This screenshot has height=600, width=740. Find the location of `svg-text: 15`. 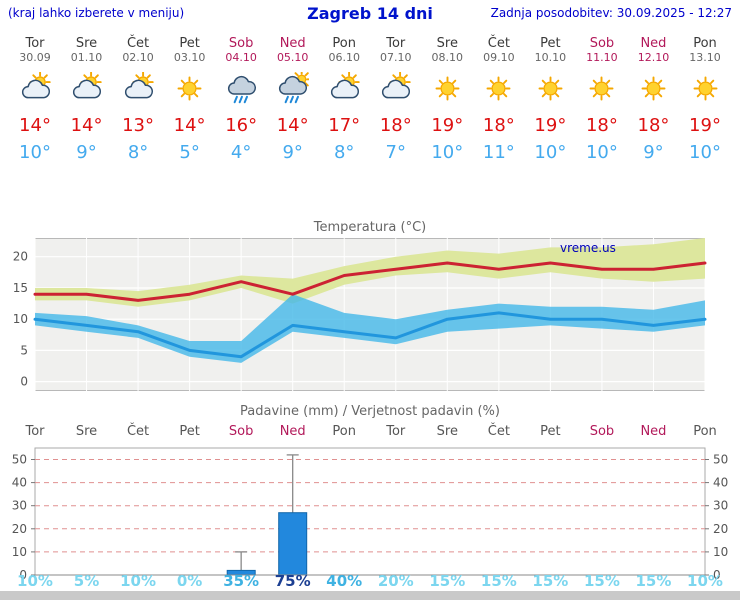

svg-text: 15 is located at coordinates (20, 288).